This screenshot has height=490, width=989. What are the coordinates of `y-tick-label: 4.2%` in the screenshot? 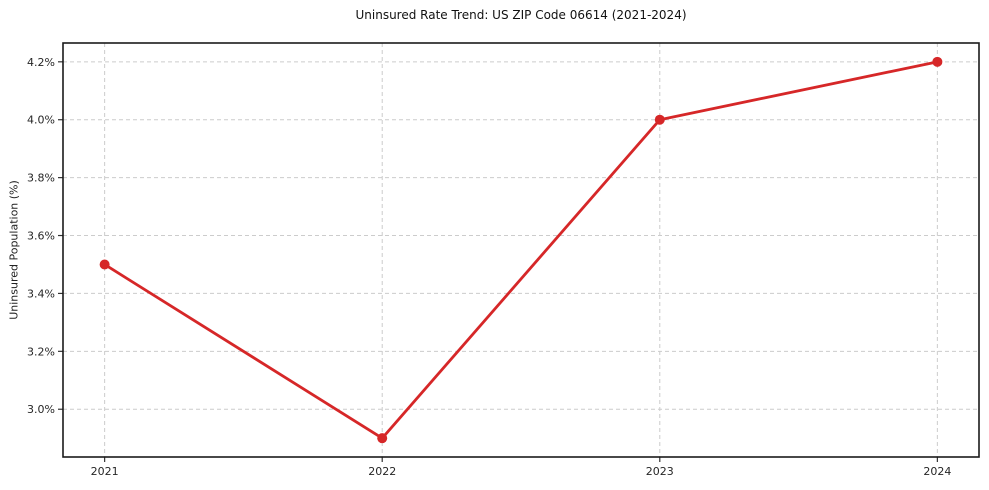 It's located at (41, 62).